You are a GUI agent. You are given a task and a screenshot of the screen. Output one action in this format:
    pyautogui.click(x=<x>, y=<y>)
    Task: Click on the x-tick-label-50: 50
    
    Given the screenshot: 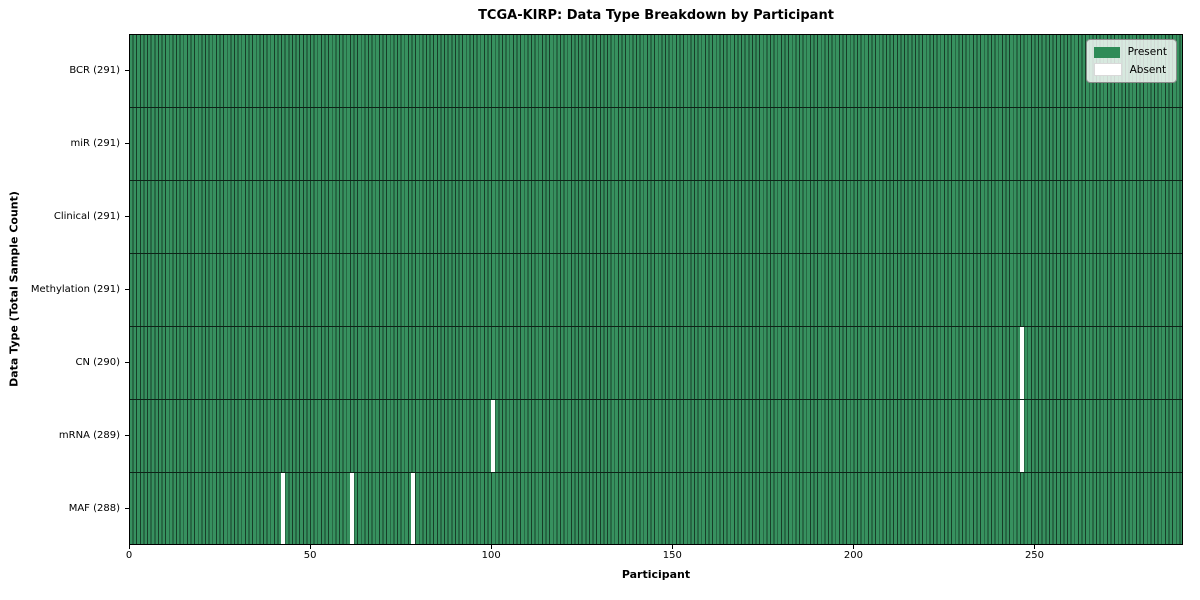 What is the action you would take?
    pyautogui.click(x=310, y=555)
    